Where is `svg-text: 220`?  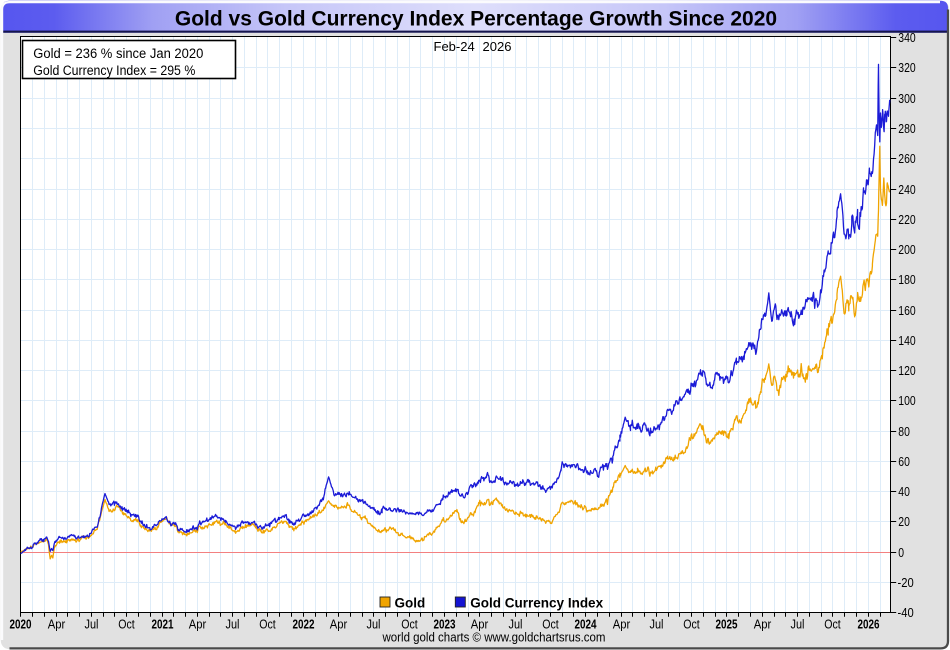
svg-text: 220 is located at coordinates (906, 219).